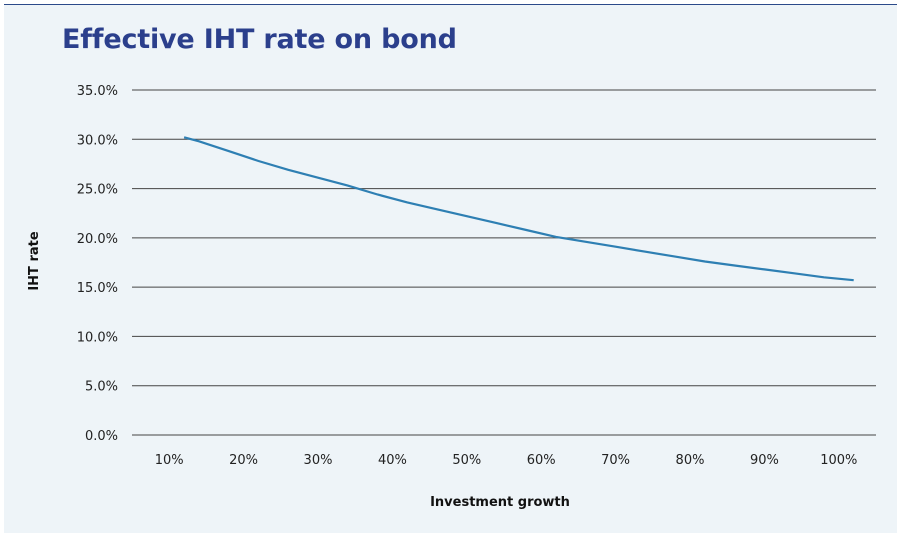 The height and width of the screenshot is (533, 897). What do you see at coordinates (169, 460) in the screenshot?
I see `x-tick-label: 10%` at bounding box center [169, 460].